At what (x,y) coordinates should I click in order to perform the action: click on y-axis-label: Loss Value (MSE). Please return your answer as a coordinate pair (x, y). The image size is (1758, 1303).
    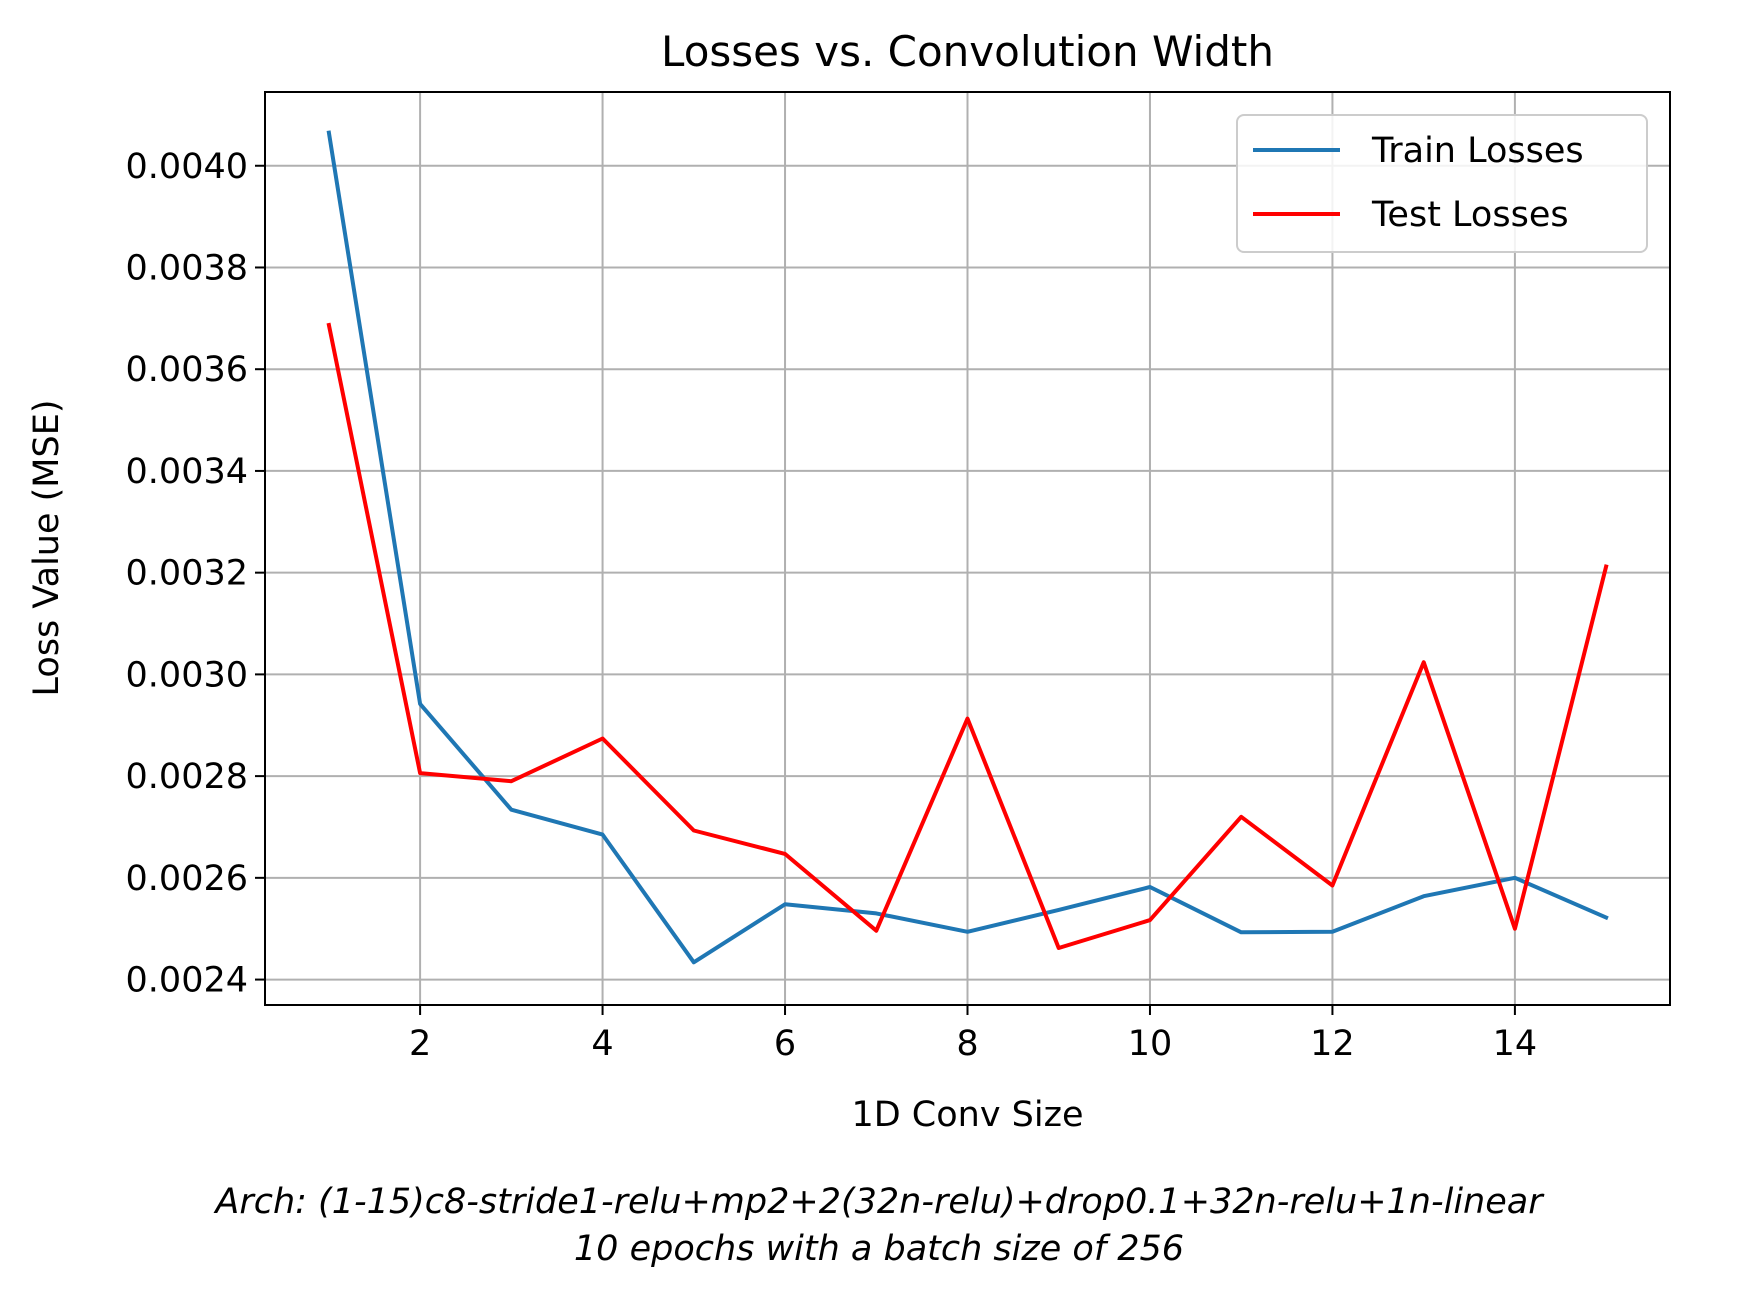
    Looking at the image, I should click on (47, 548).